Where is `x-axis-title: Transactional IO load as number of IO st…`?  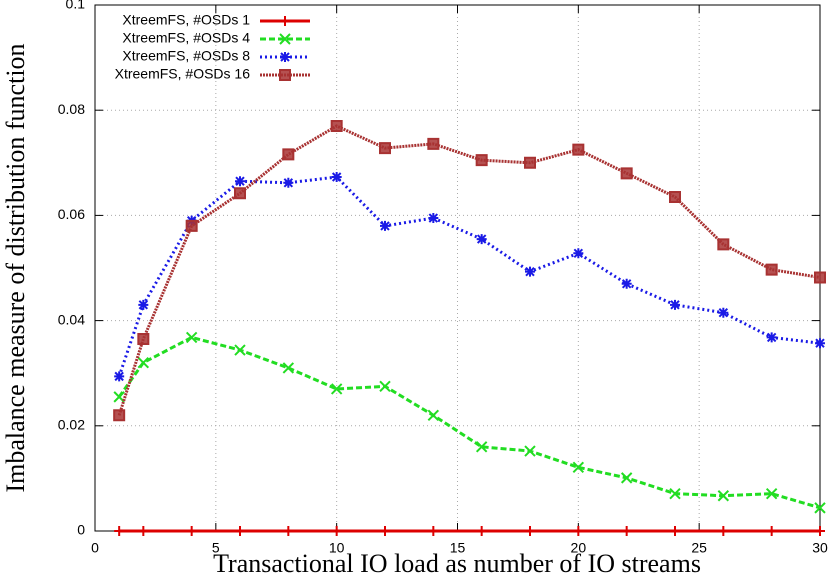
x-axis-title: Transactional IO load as number of IO st… is located at coordinates (457, 563).